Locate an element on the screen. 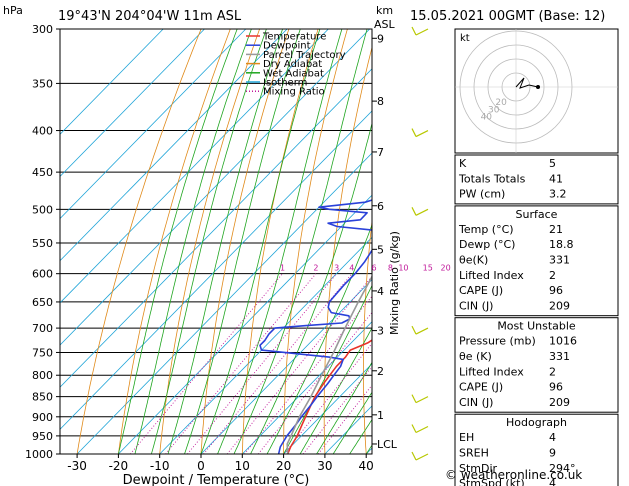 This screenshot has width=629, height=486. height-tick-label: 4 is located at coordinates (380, 291).